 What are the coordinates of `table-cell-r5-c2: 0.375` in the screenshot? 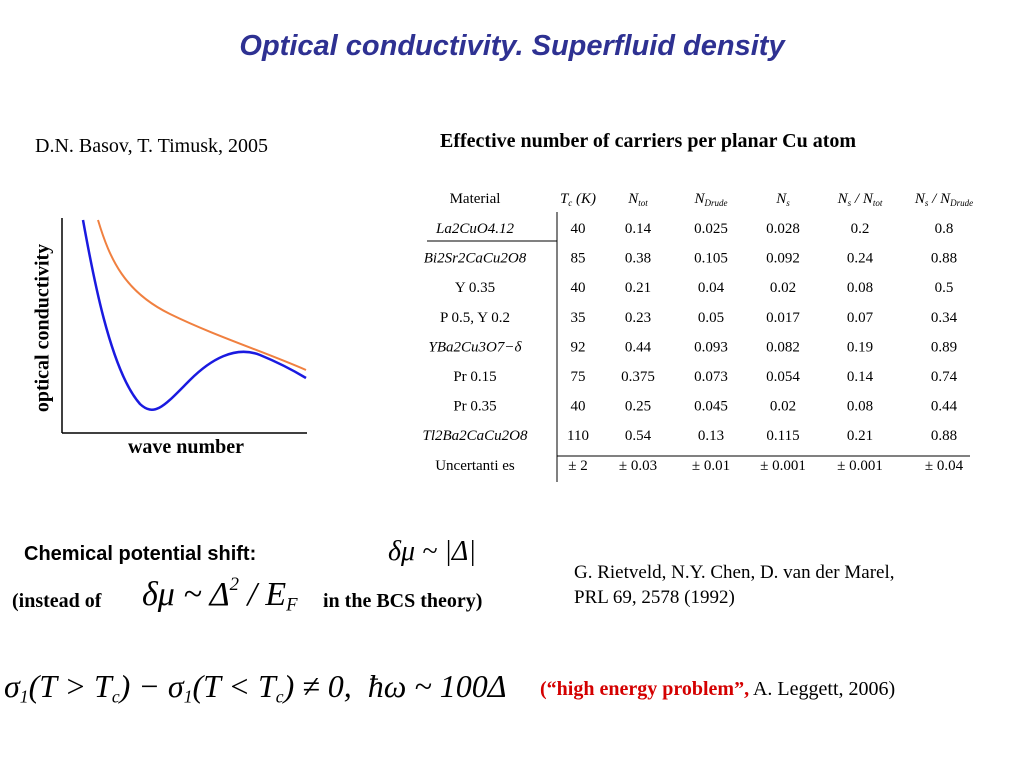 It's located at (638, 377).